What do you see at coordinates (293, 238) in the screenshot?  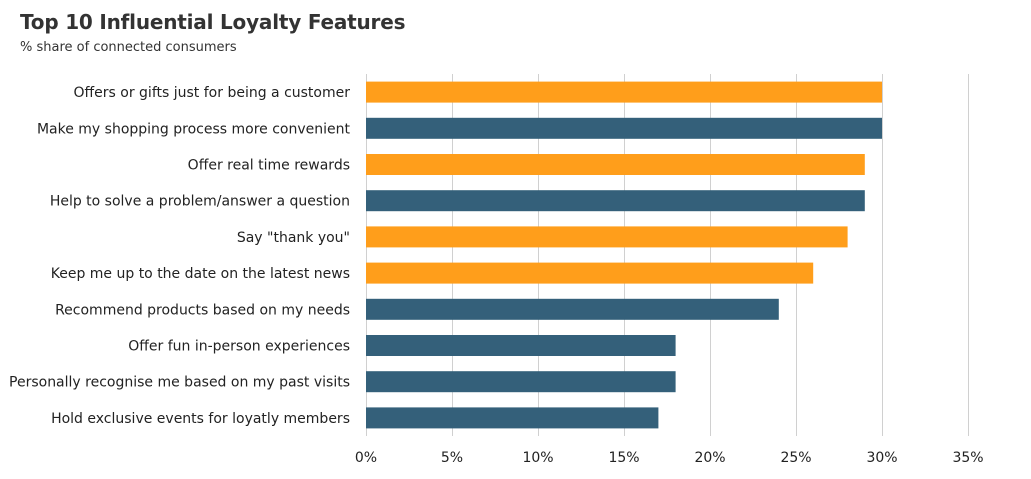 I see `category-label: Say "thank you"` at bounding box center [293, 238].